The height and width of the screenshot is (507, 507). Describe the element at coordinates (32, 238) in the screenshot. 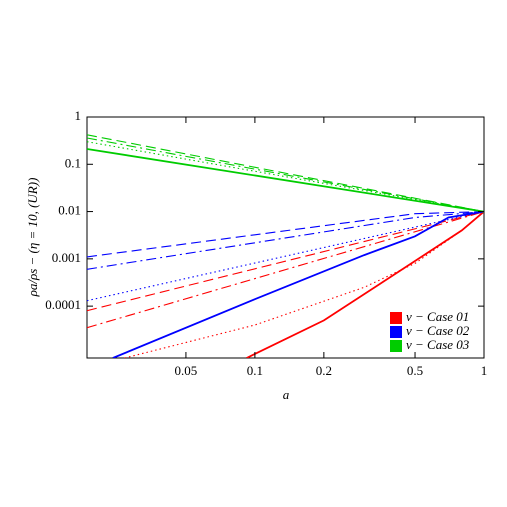

I see `y-axis-label: ρa/ρs − (η = 10, (UR))` at that location.